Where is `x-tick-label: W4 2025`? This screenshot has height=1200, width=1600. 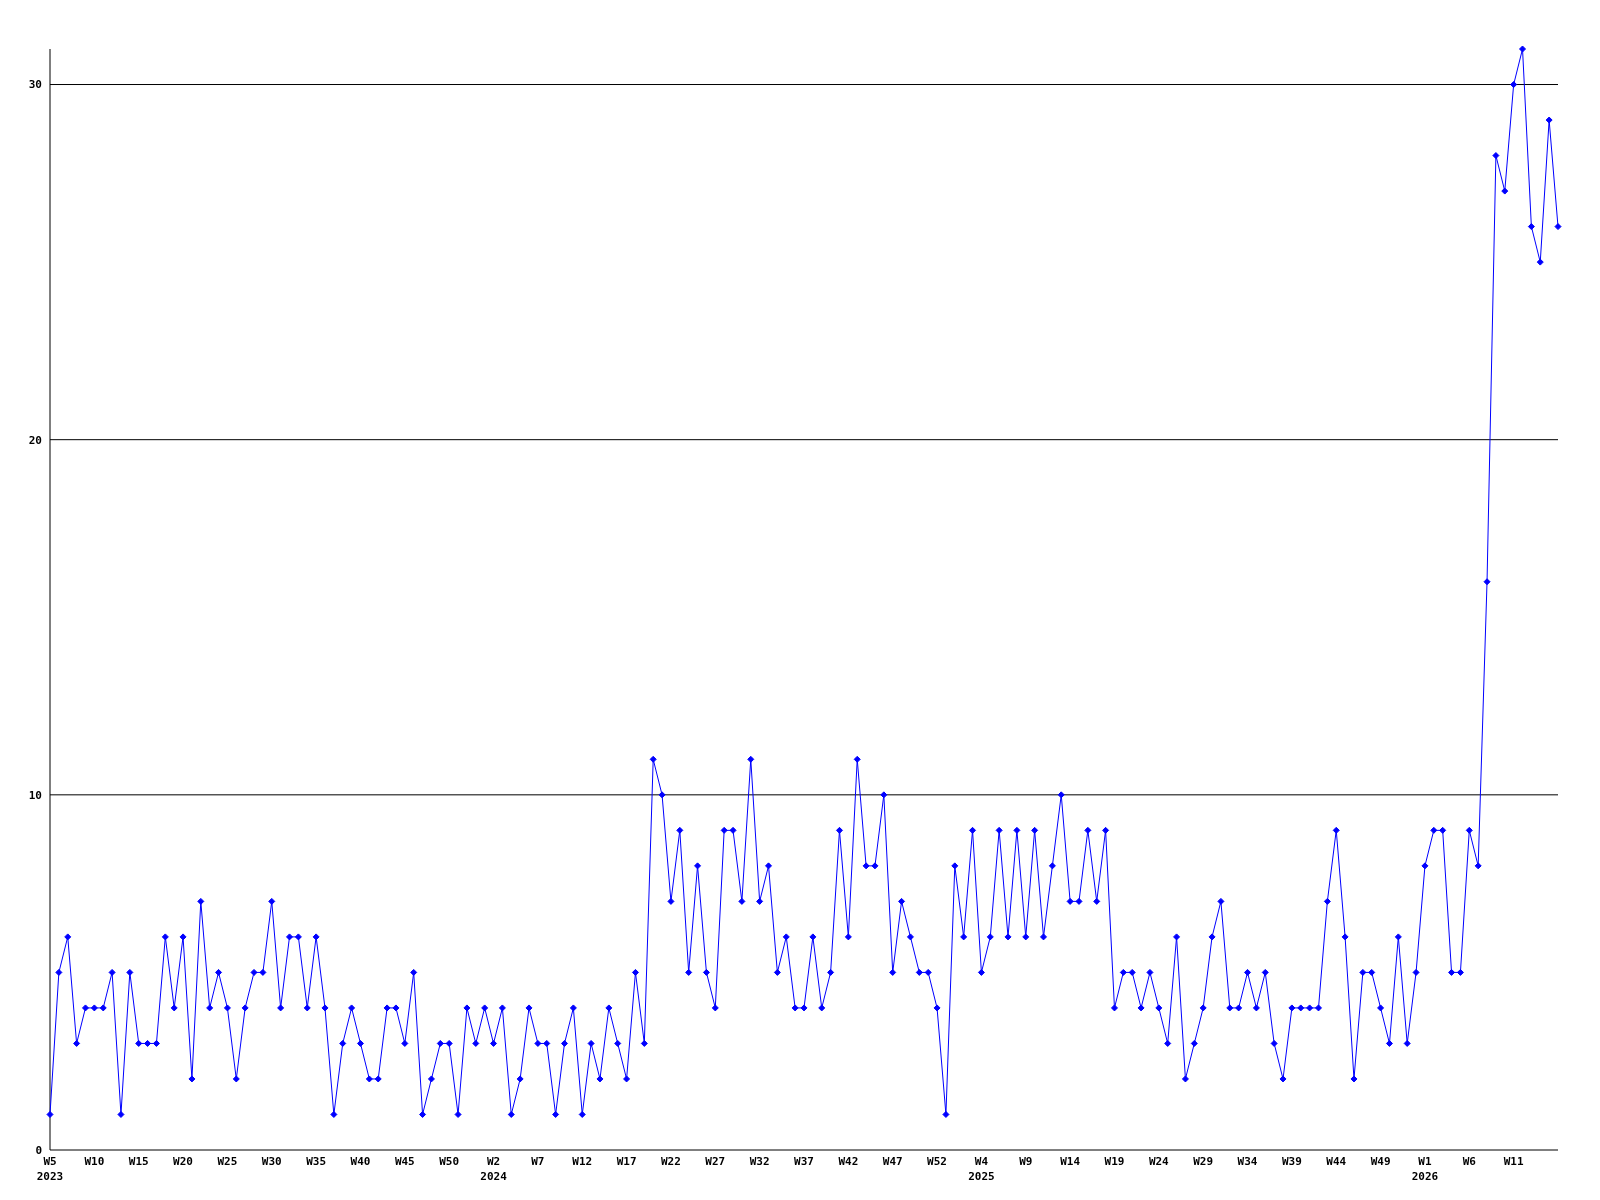
x-tick-label: W4 2025 is located at coordinates (981, 1169).